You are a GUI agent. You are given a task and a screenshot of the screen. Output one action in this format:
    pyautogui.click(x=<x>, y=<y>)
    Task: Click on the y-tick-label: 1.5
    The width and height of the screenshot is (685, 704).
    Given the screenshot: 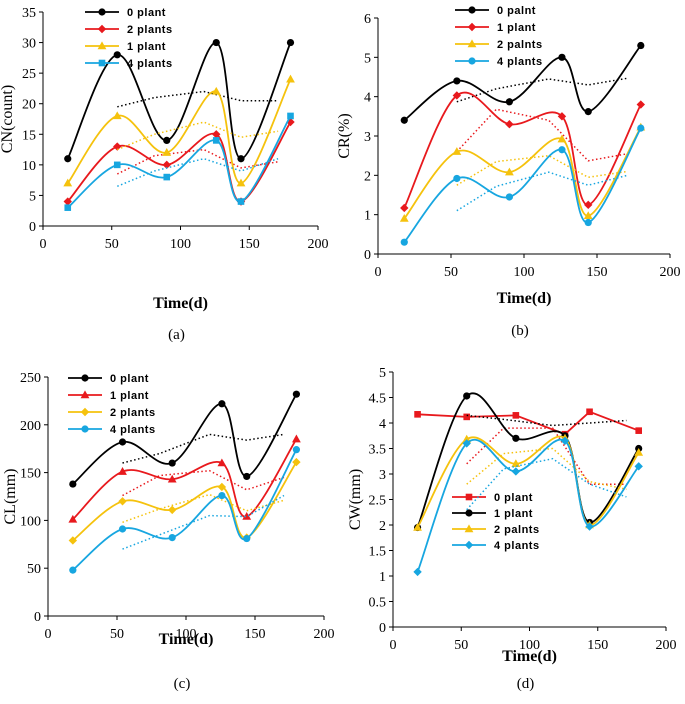 What is the action you would take?
    pyautogui.click(x=378, y=552)
    